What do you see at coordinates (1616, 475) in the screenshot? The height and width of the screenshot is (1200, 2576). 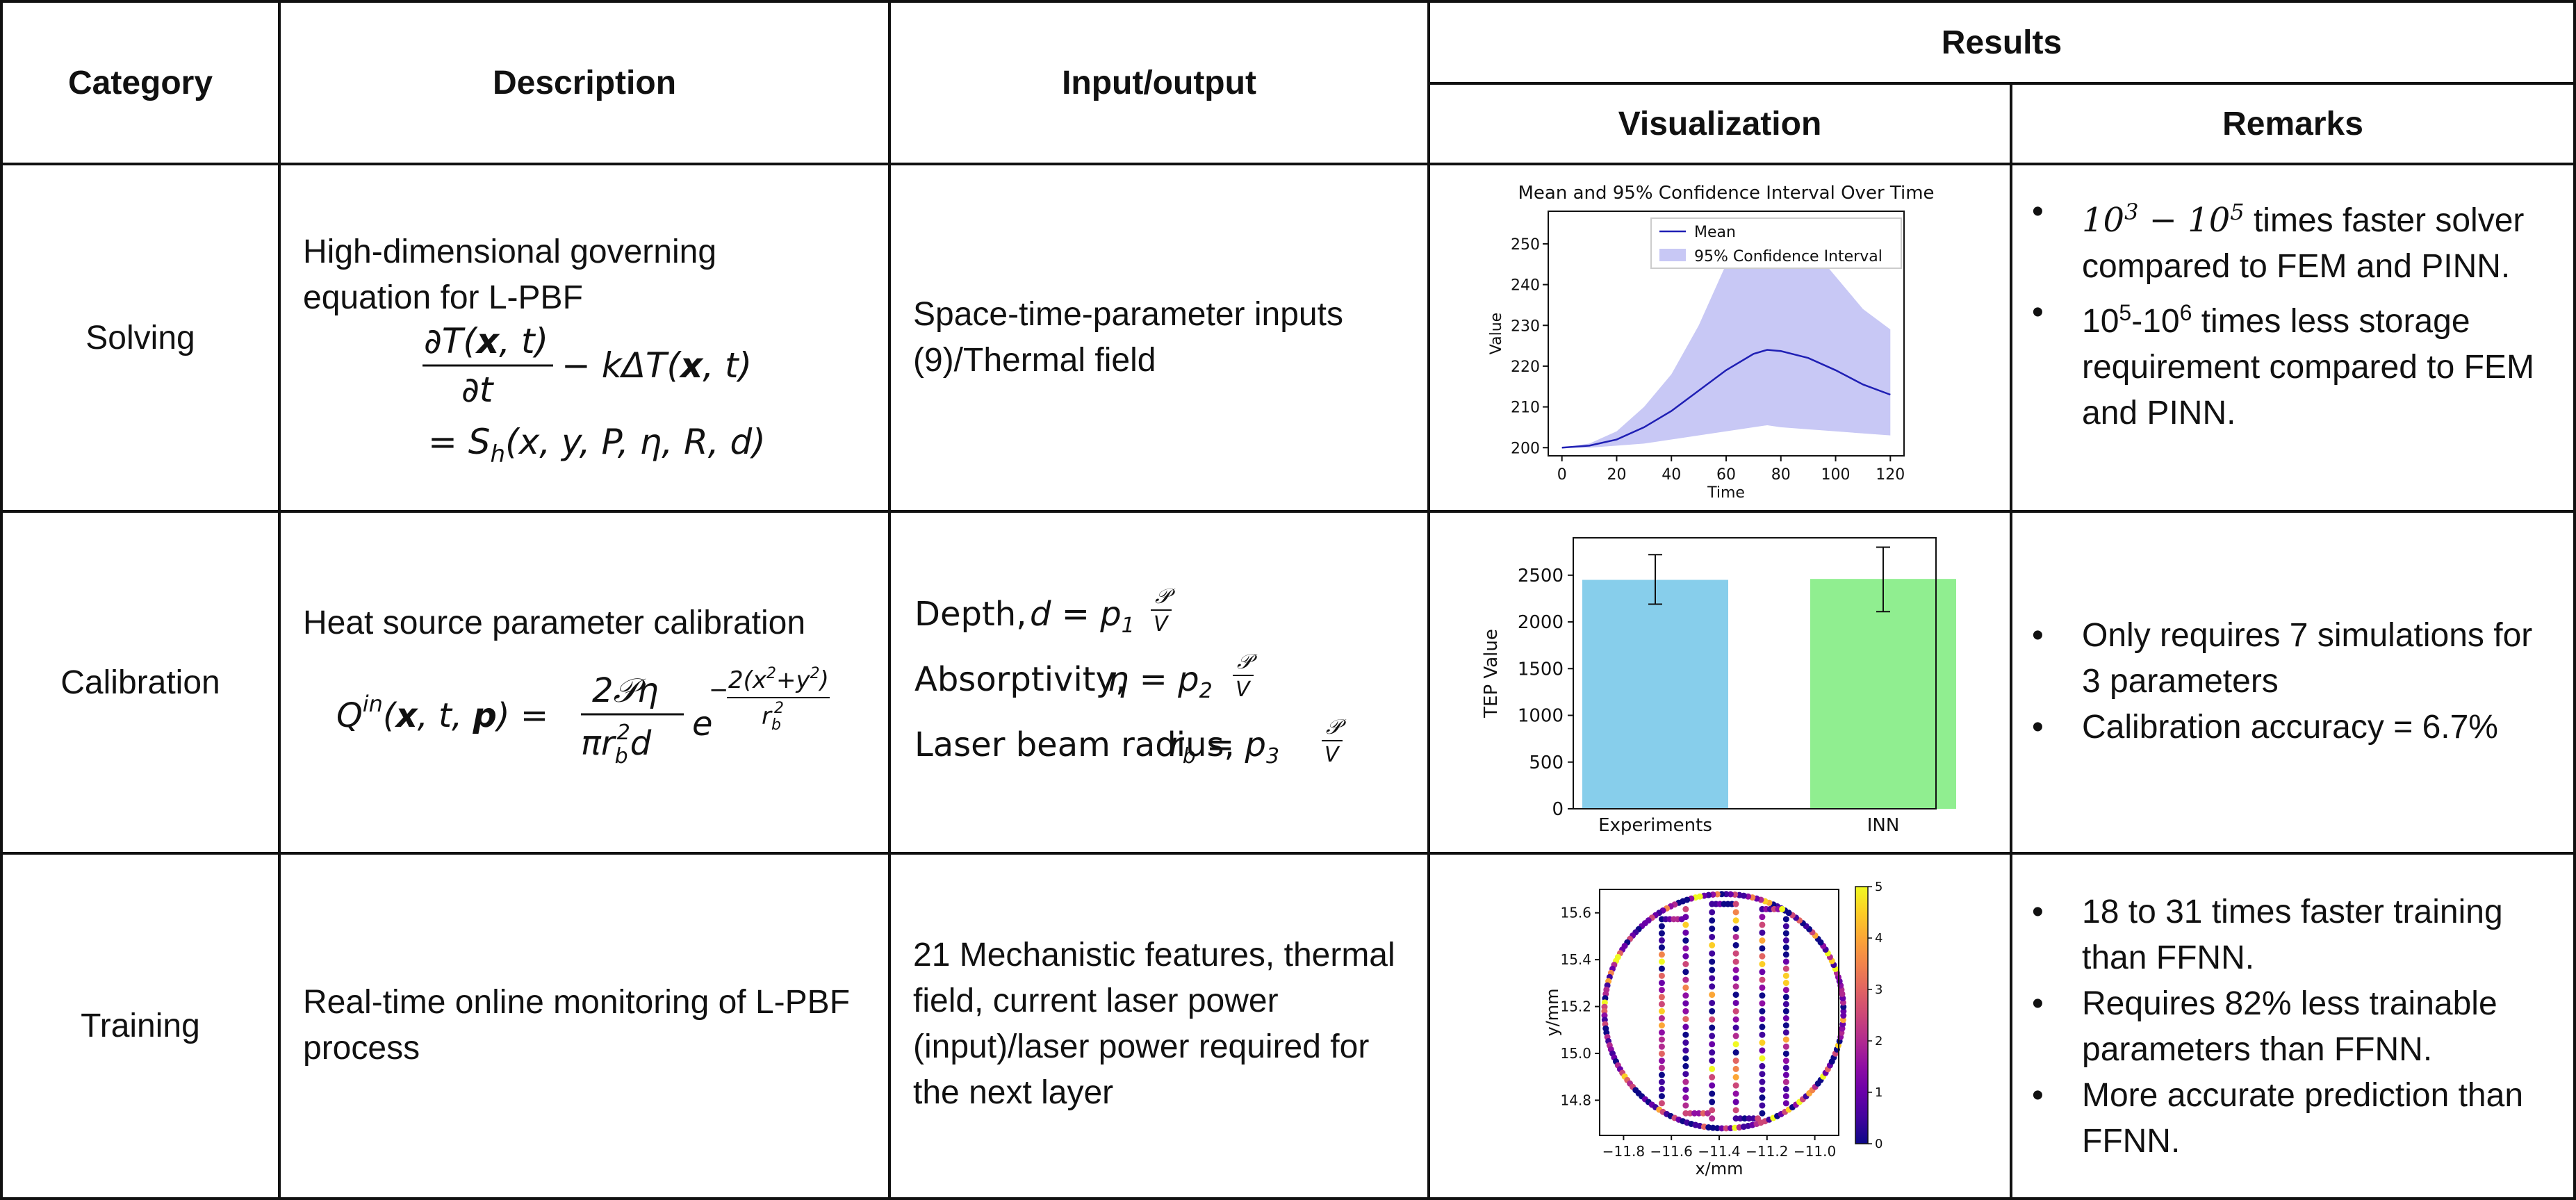 I see `x-tick-label: 20` at bounding box center [1616, 475].